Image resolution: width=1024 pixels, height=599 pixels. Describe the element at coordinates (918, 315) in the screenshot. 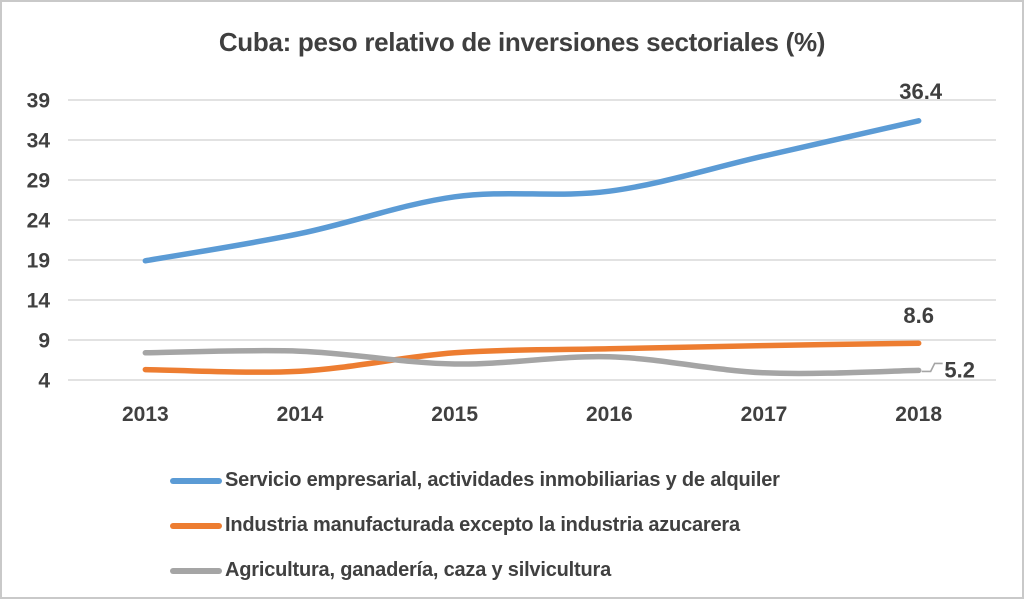

I see `data-label-1: 8.6` at that location.